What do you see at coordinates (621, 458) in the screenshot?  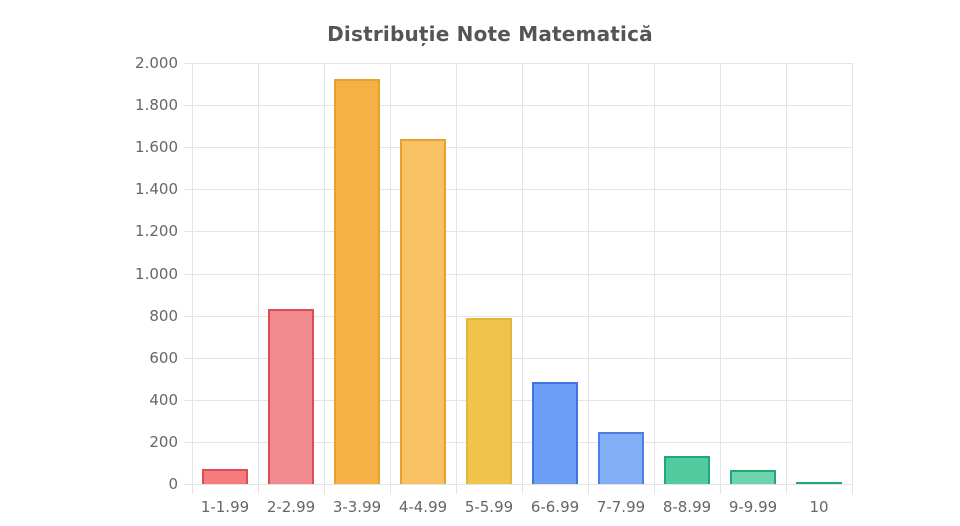 I see `bar-7-7.99` at bounding box center [621, 458].